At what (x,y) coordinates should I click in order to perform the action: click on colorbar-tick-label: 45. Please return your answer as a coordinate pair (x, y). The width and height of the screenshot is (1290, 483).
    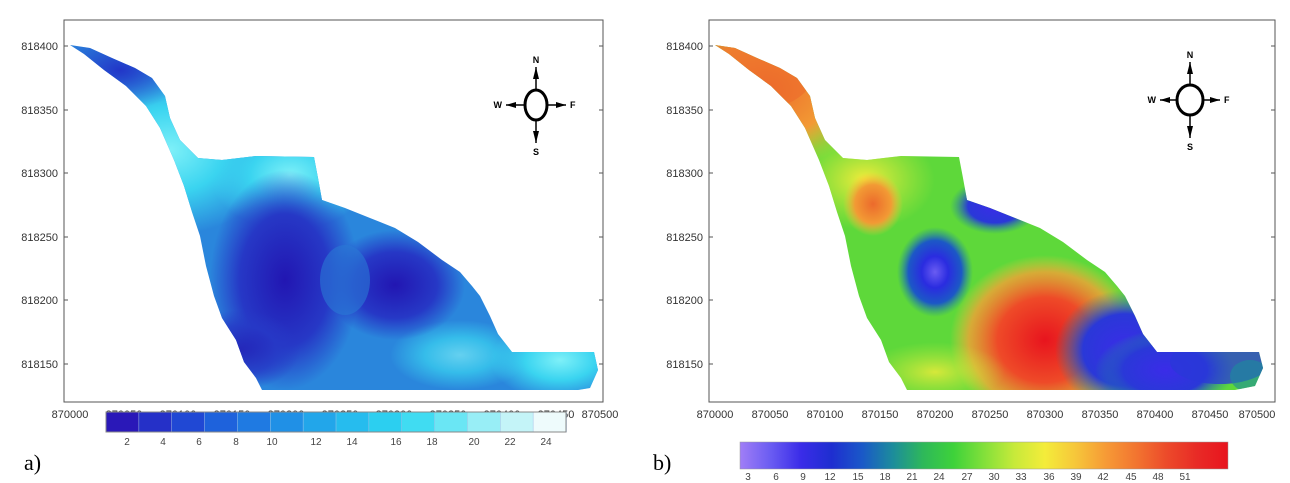
    Looking at the image, I should click on (1131, 477).